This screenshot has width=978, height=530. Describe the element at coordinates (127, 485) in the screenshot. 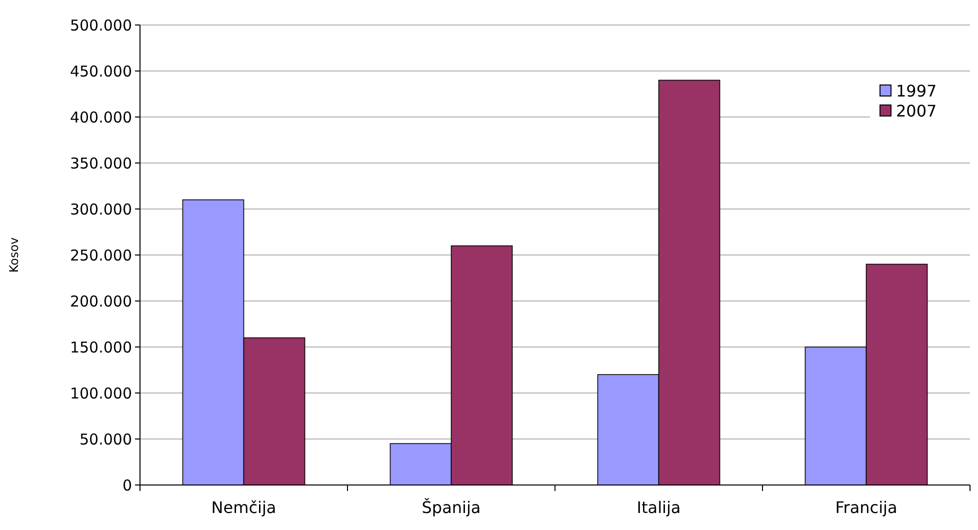

I see `y-tick-label: 0` at that location.